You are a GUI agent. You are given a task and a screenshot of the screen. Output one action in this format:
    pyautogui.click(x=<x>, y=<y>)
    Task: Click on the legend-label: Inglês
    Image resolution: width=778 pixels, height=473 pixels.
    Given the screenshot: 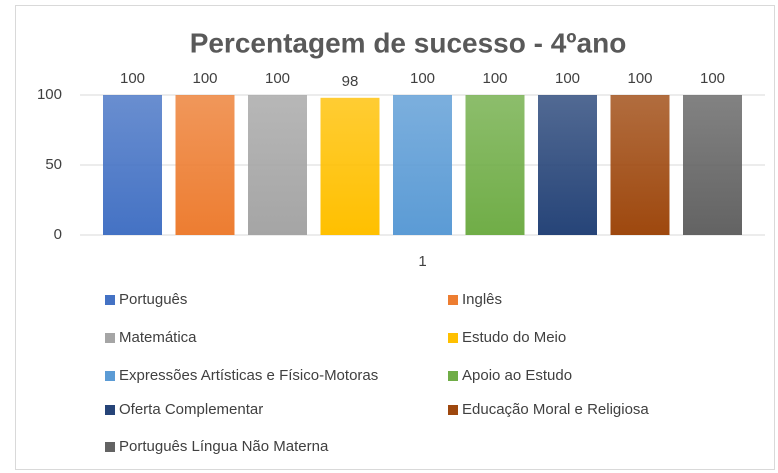 What is the action you would take?
    pyautogui.click(x=482, y=299)
    